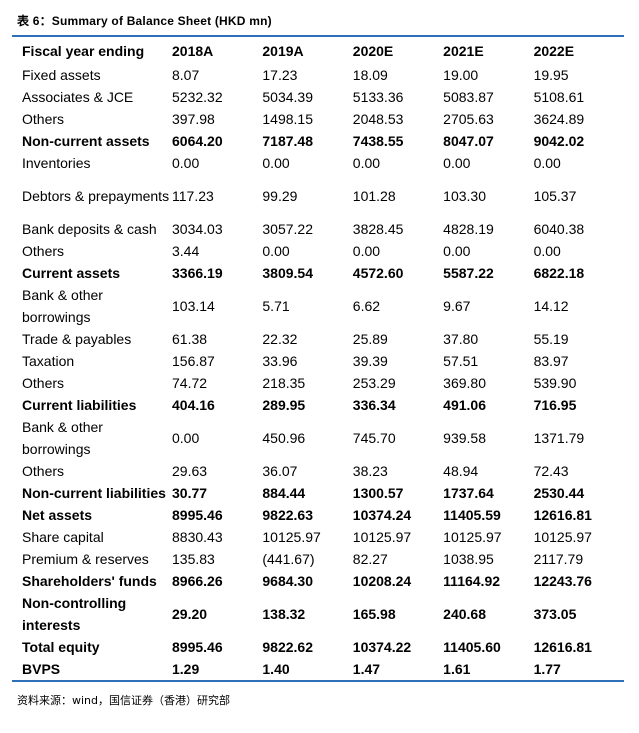 The image size is (639, 733). Describe the element at coordinates (318, 163) in the screenshot. I see `table-row: Inventories 0.00 0.00 0.00 0.00 0.00` at that location.